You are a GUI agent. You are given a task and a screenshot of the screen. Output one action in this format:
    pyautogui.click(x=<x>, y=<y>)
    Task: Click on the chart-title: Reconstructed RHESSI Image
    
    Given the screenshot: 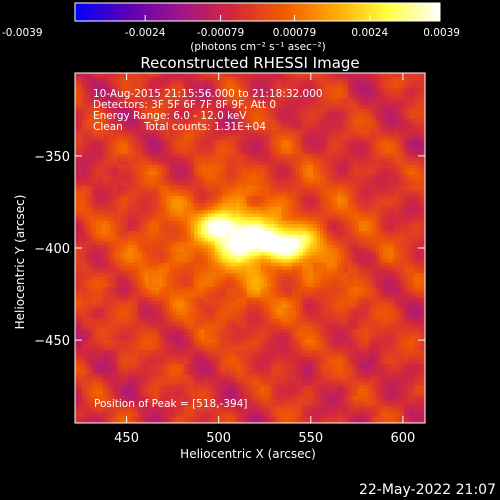 What is the action you would take?
    pyautogui.click(x=249, y=63)
    